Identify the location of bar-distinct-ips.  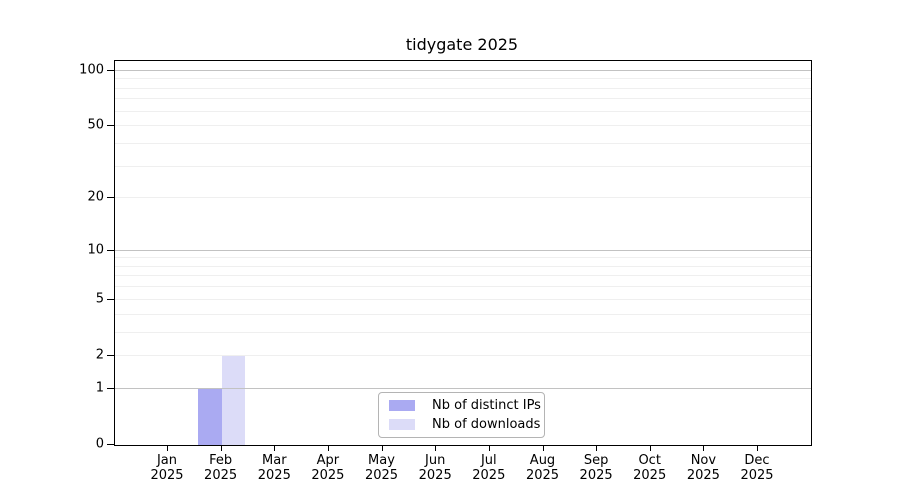
(210, 416).